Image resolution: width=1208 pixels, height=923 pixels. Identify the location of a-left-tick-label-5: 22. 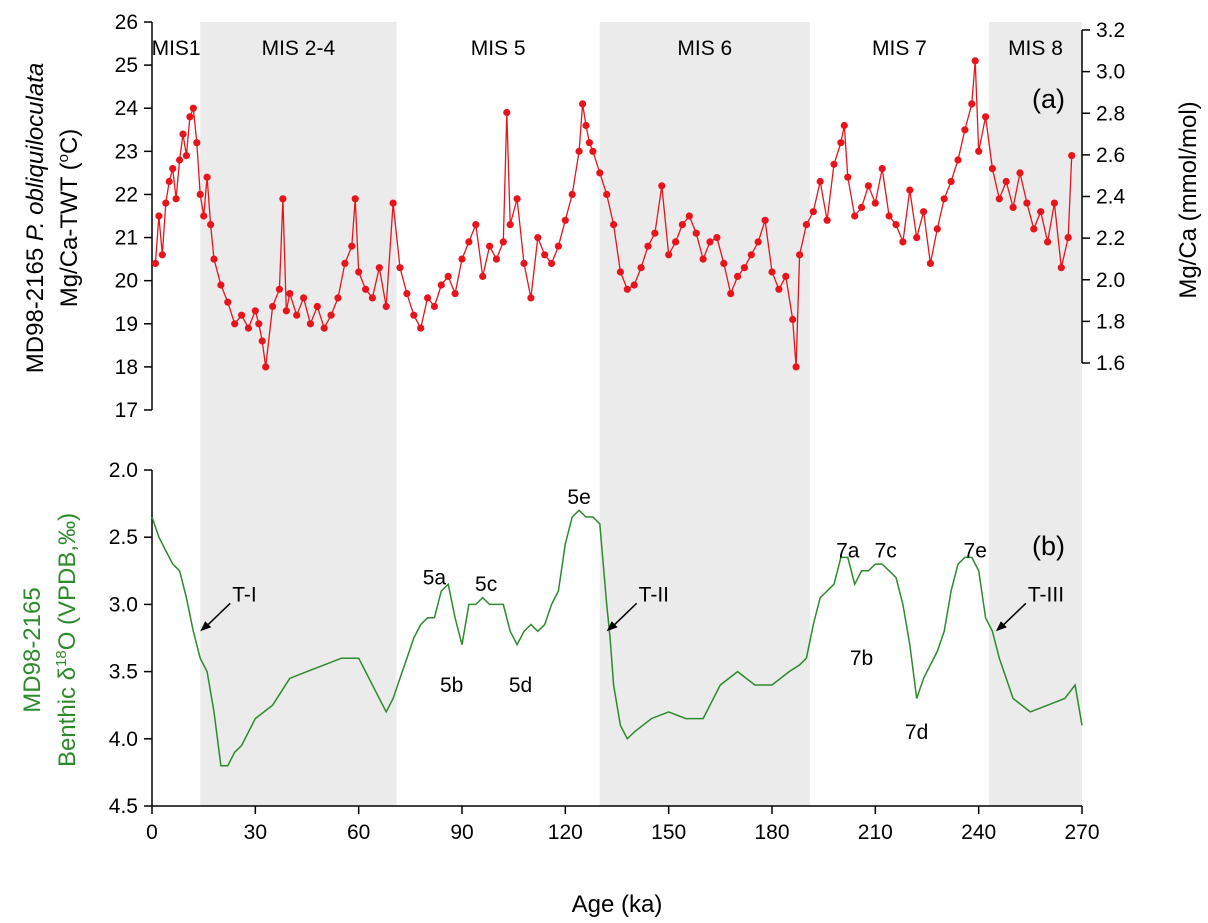
(126, 194).